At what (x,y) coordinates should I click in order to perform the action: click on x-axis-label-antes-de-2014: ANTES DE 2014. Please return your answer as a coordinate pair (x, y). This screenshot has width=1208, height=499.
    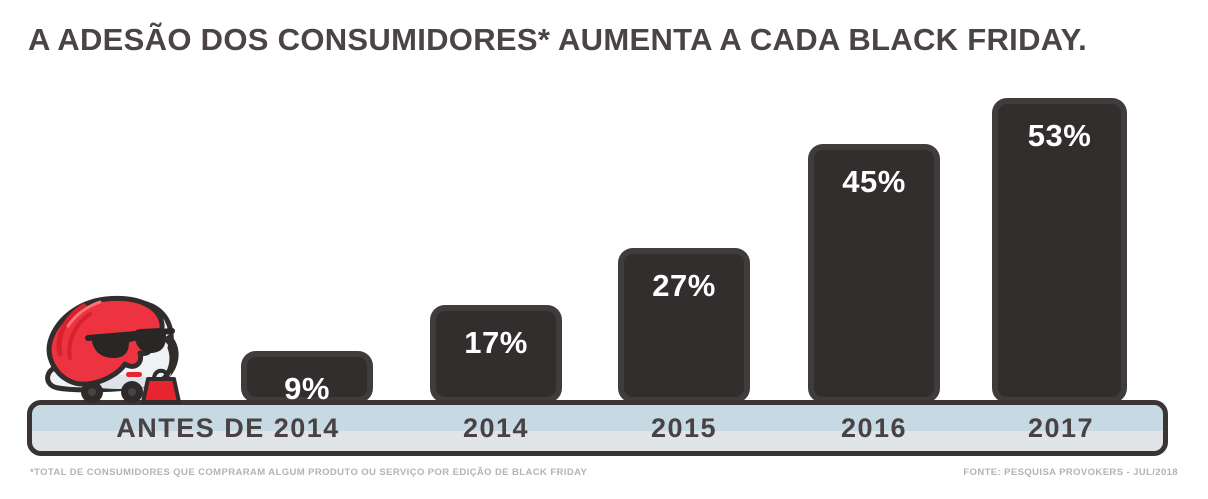
    Looking at the image, I should click on (228, 428).